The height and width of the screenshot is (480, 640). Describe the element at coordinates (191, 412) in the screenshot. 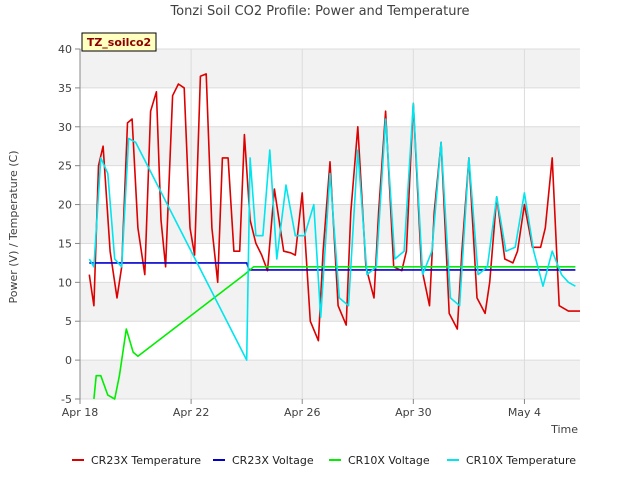

I see `x-tick-label: Apr 22` at that location.